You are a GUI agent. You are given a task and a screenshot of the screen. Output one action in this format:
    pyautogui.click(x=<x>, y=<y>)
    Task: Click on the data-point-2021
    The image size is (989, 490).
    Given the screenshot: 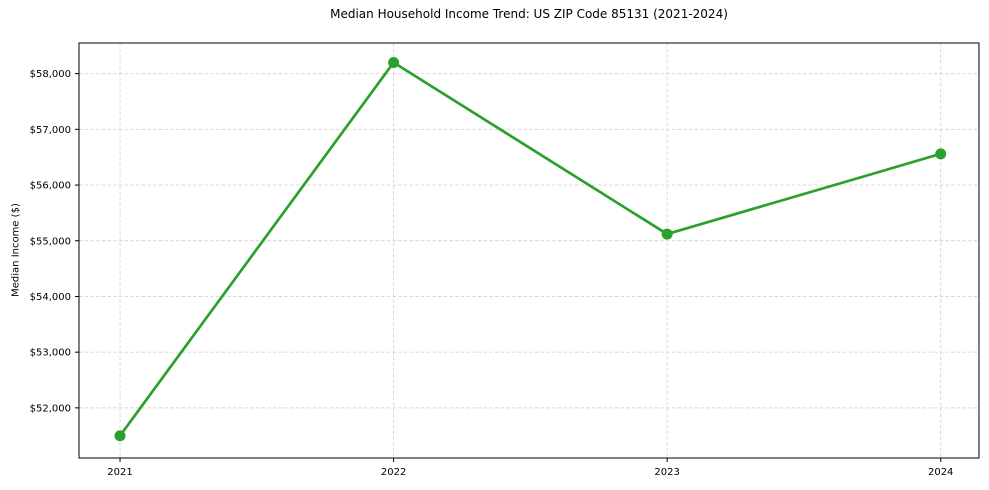 What is the action you would take?
    pyautogui.click(x=120, y=436)
    